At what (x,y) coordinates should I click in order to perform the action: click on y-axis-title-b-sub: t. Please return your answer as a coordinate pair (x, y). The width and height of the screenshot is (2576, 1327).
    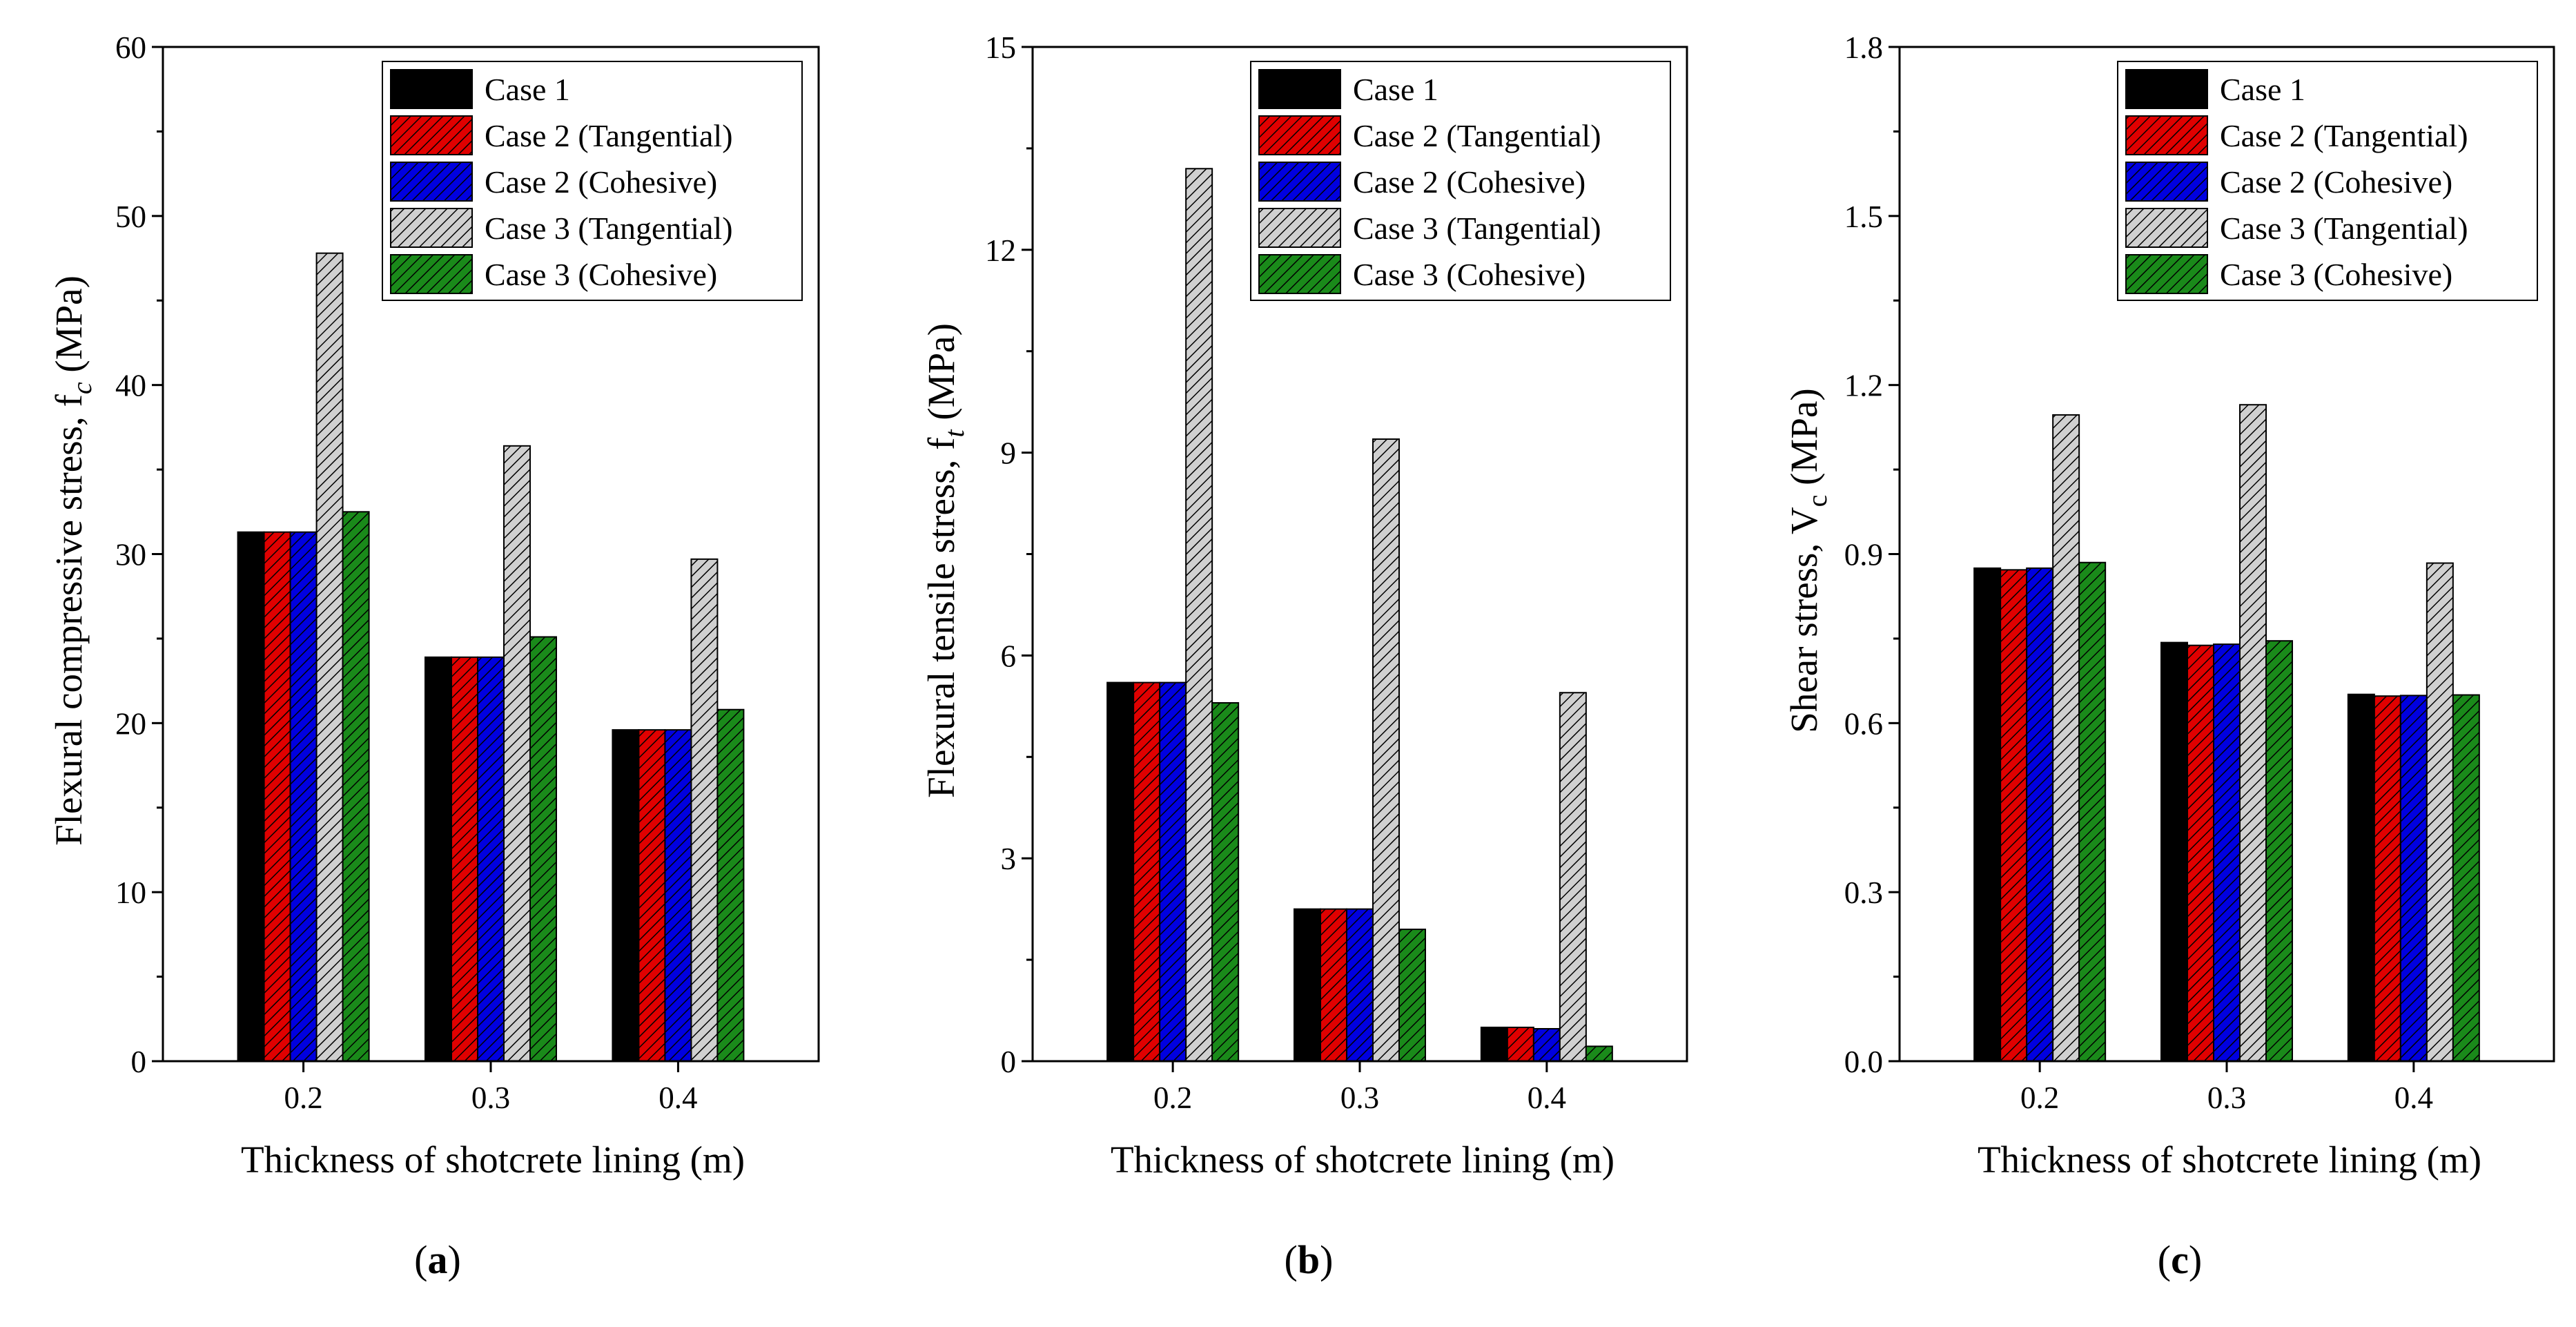
    Looking at the image, I should click on (954, 433).